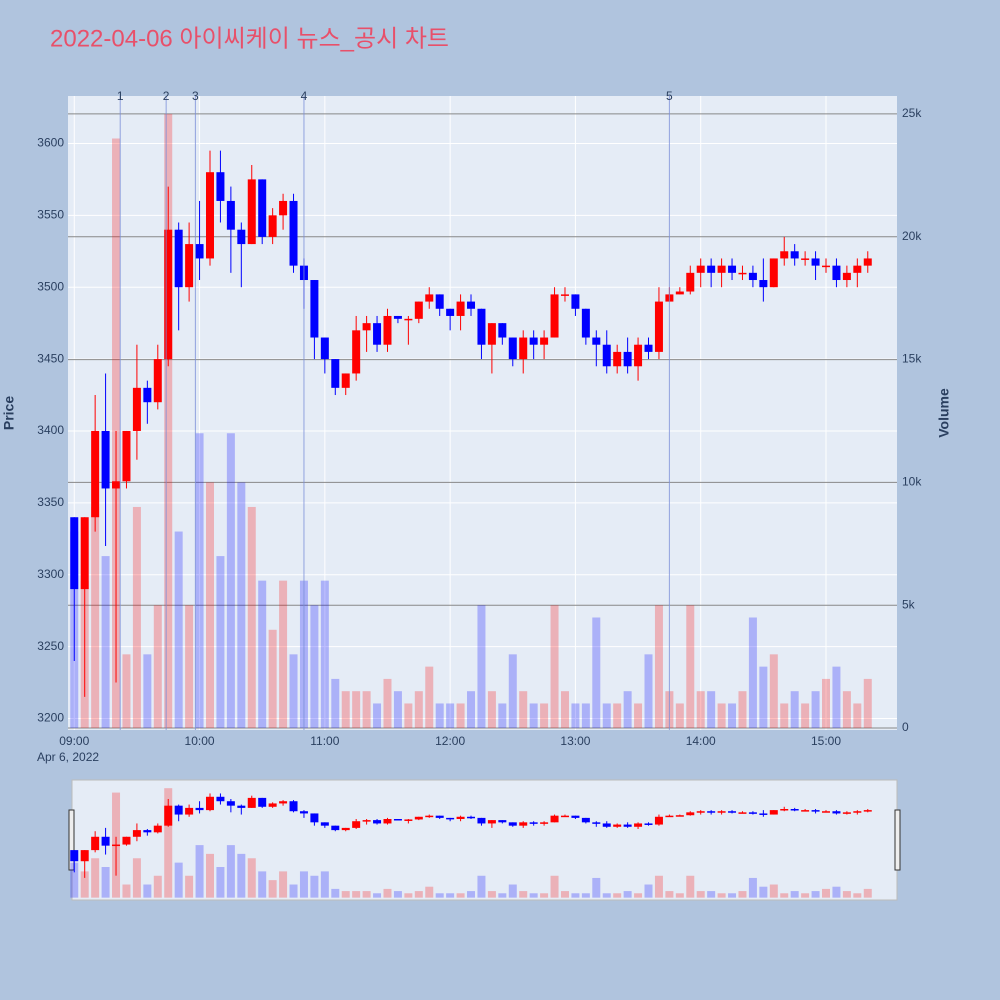 The width and height of the screenshot is (1000, 1000). What do you see at coordinates (912, 113) in the screenshot?
I see `y2-tick-label: 25k` at bounding box center [912, 113].